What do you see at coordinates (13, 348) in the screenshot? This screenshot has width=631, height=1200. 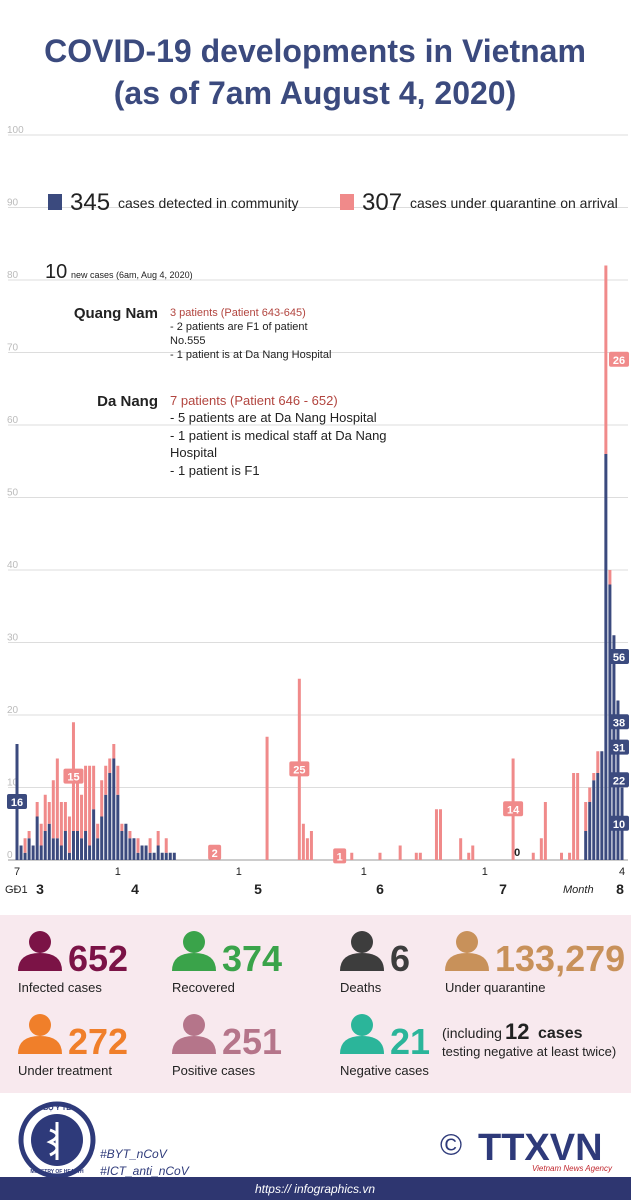 I see `y-tick-label: 70` at bounding box center [13, 348].